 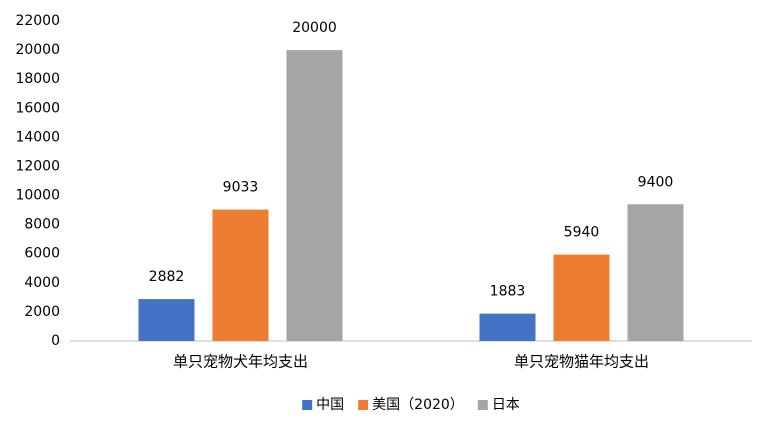 What do you see at coordinates (37, 196) in the screenshot?
I see `y-tick-label: 10000` at bounding box center [37, 196].